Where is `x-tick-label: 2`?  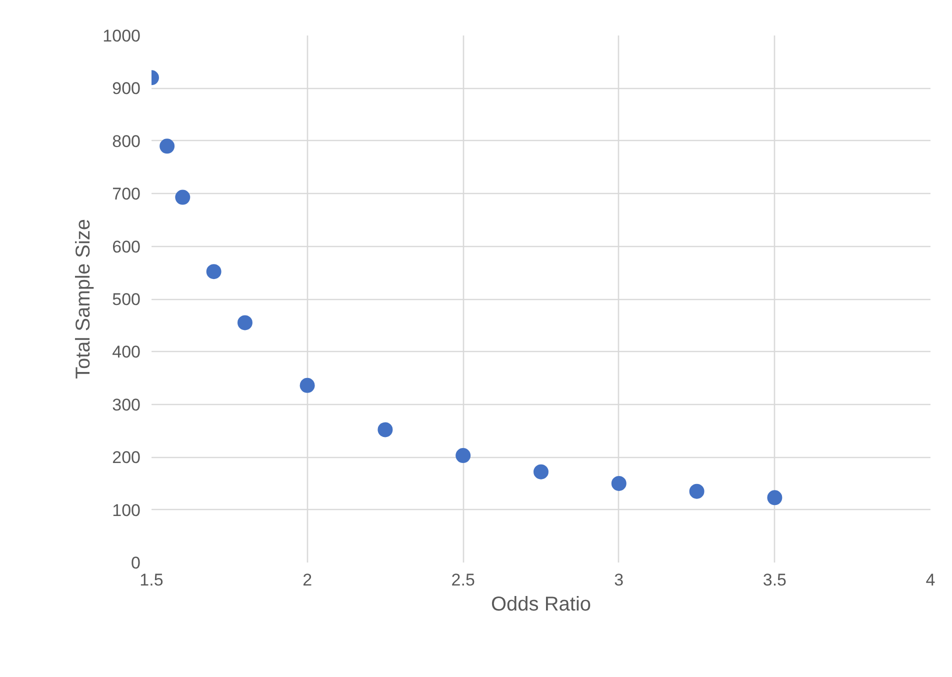
x-tick-label: 2 is located at coordinates (307, 580).